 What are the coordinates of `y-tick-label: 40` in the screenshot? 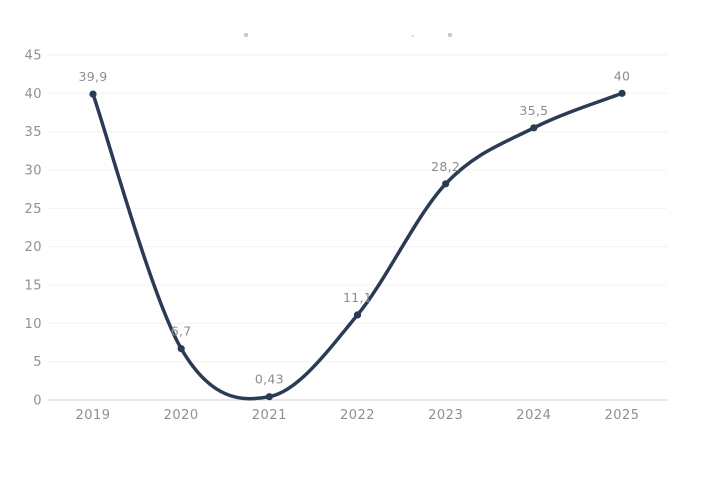 It's located at (33, 94).